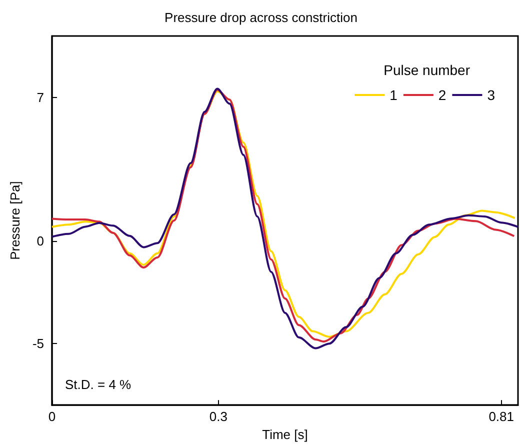 The image size is (522, 446). I want to click on legend-title: Pulse number, so click(427, 70).